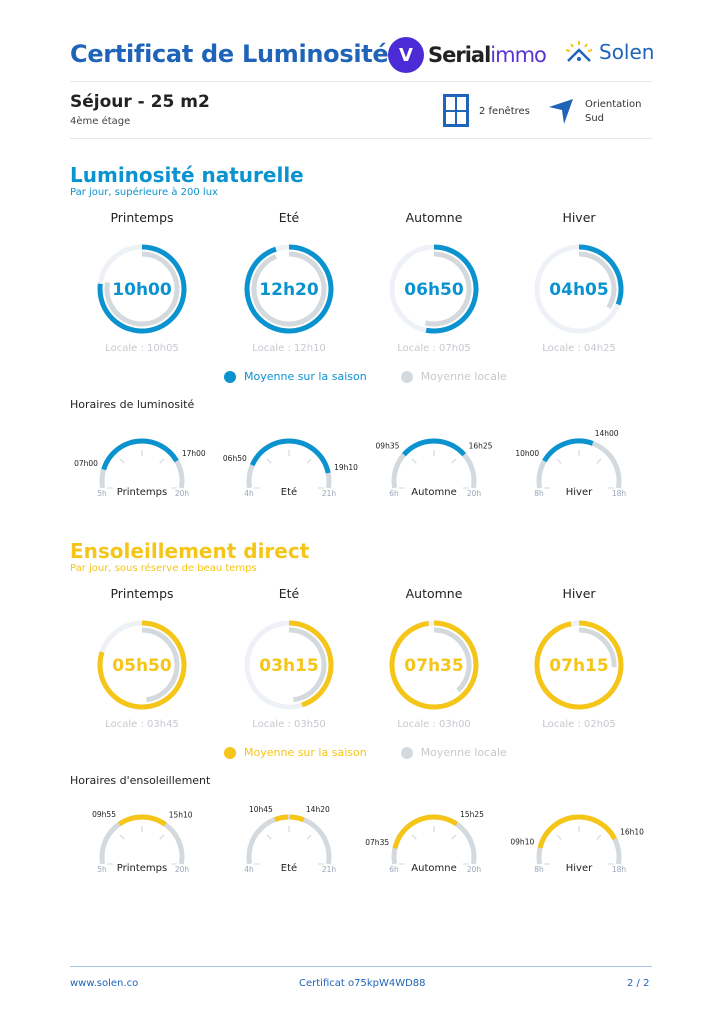 This screenshot has width=724, height=1024. I want to click on light-section-subtitle: Par jour, supérieure à 200 lux, so click(144, 192).